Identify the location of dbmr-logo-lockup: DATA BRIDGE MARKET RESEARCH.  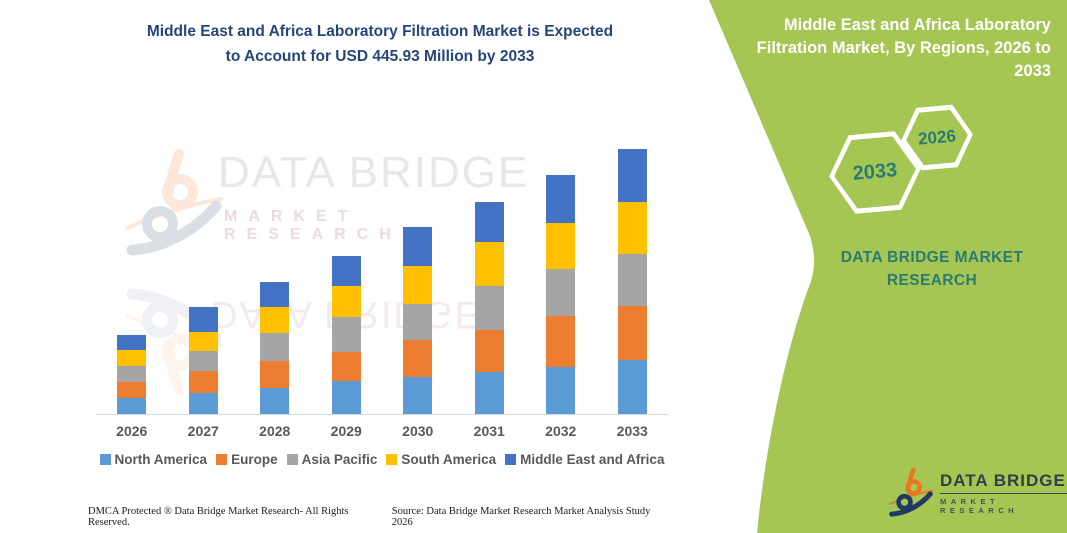
(977, 493).